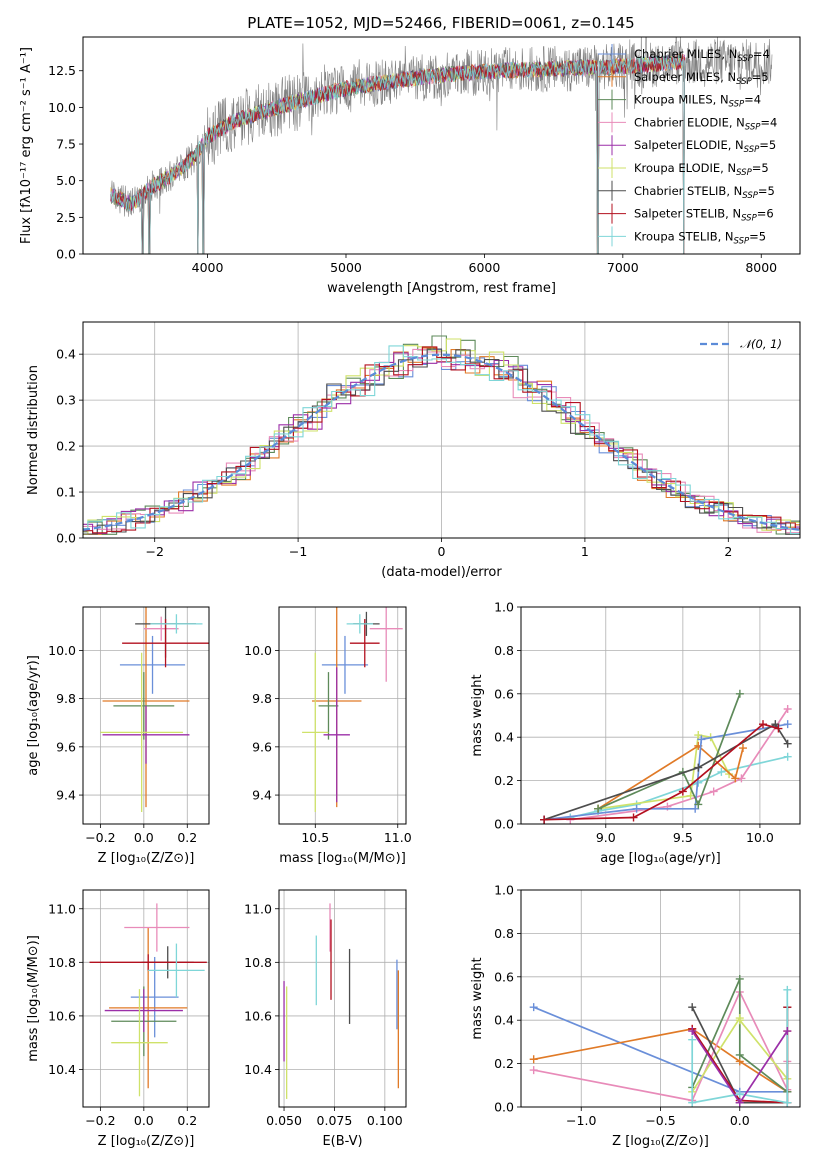  I want to click on x-tick-label: 5000, so click(346, 267).